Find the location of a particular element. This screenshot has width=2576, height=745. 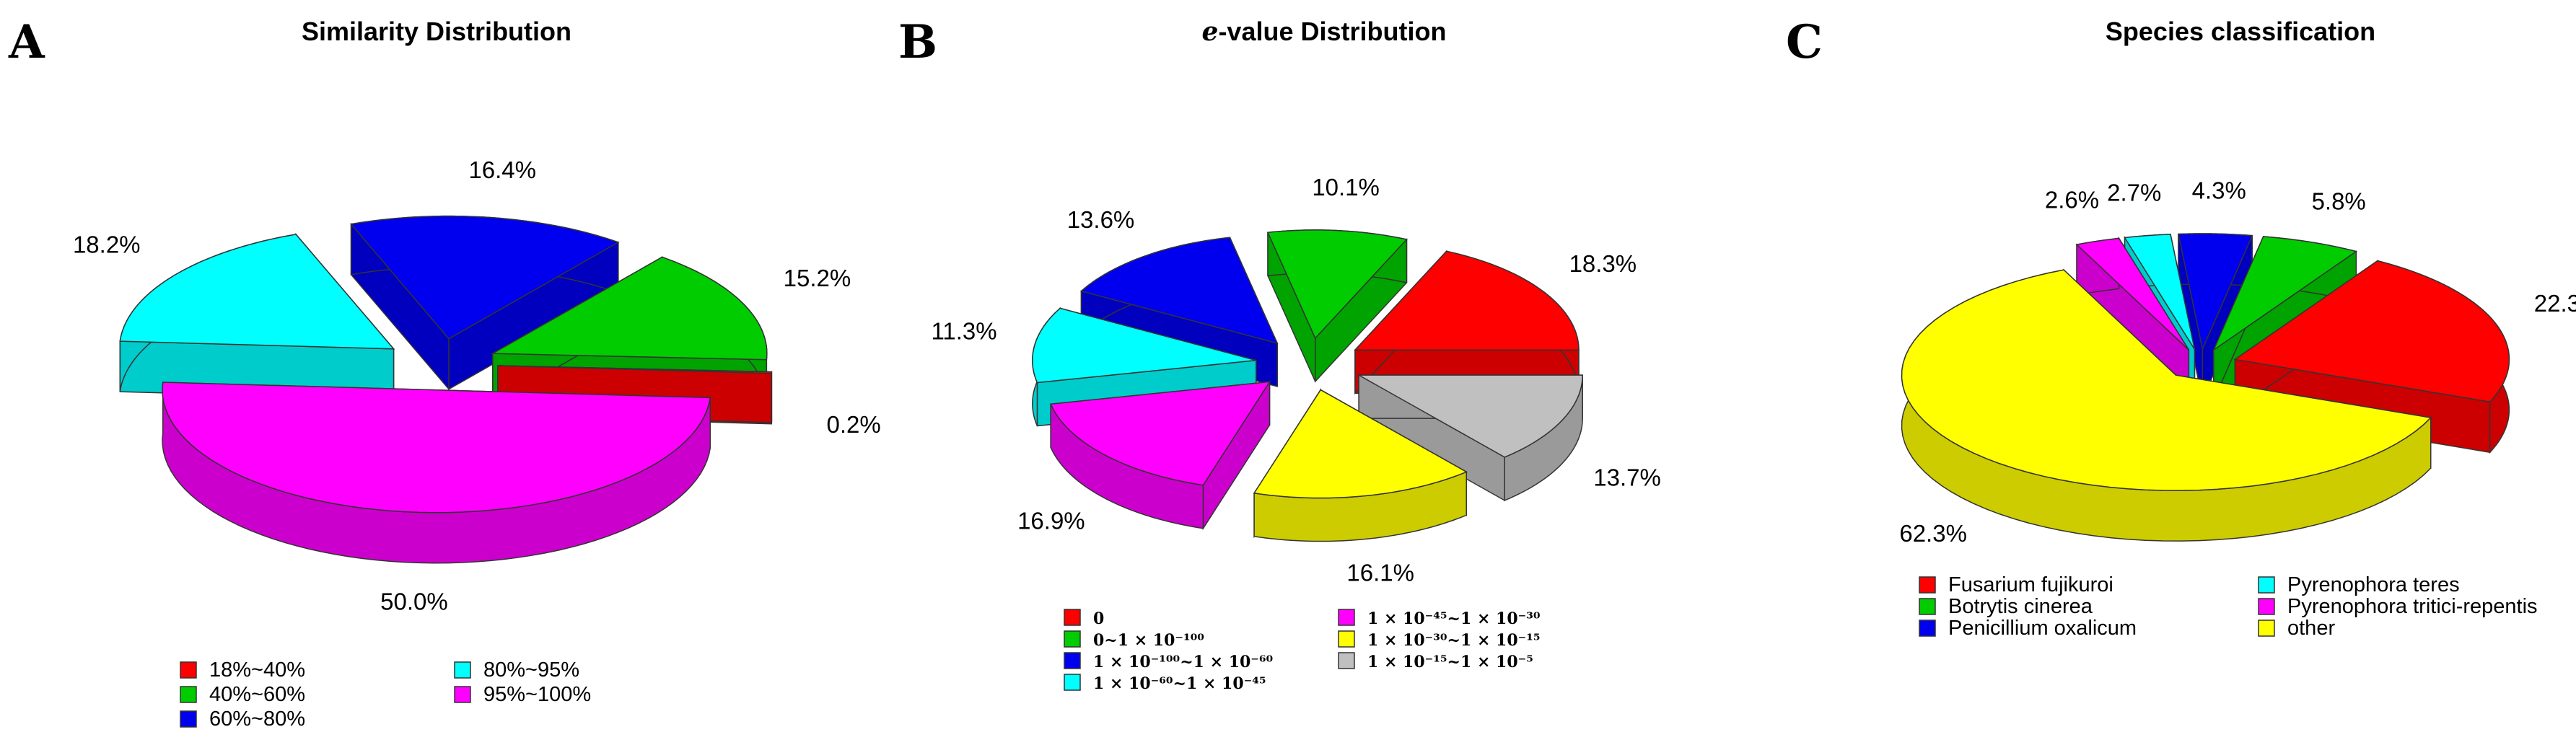

legend-label: 1 × 10⁻¹⁵~1 × 10⁻⁵ is located at coordinates (1450, 662).